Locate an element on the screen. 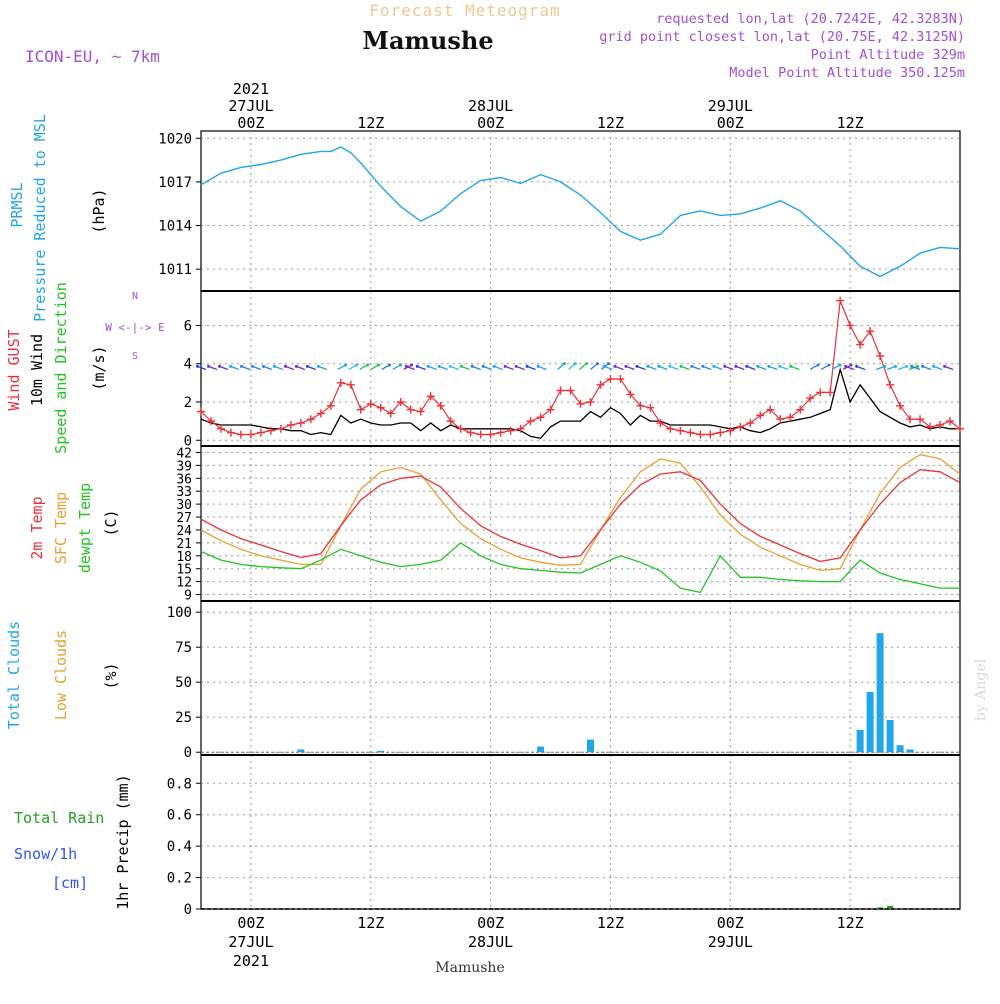  cloud-label-low: Low Clouds is located at coordinates (61, 675).